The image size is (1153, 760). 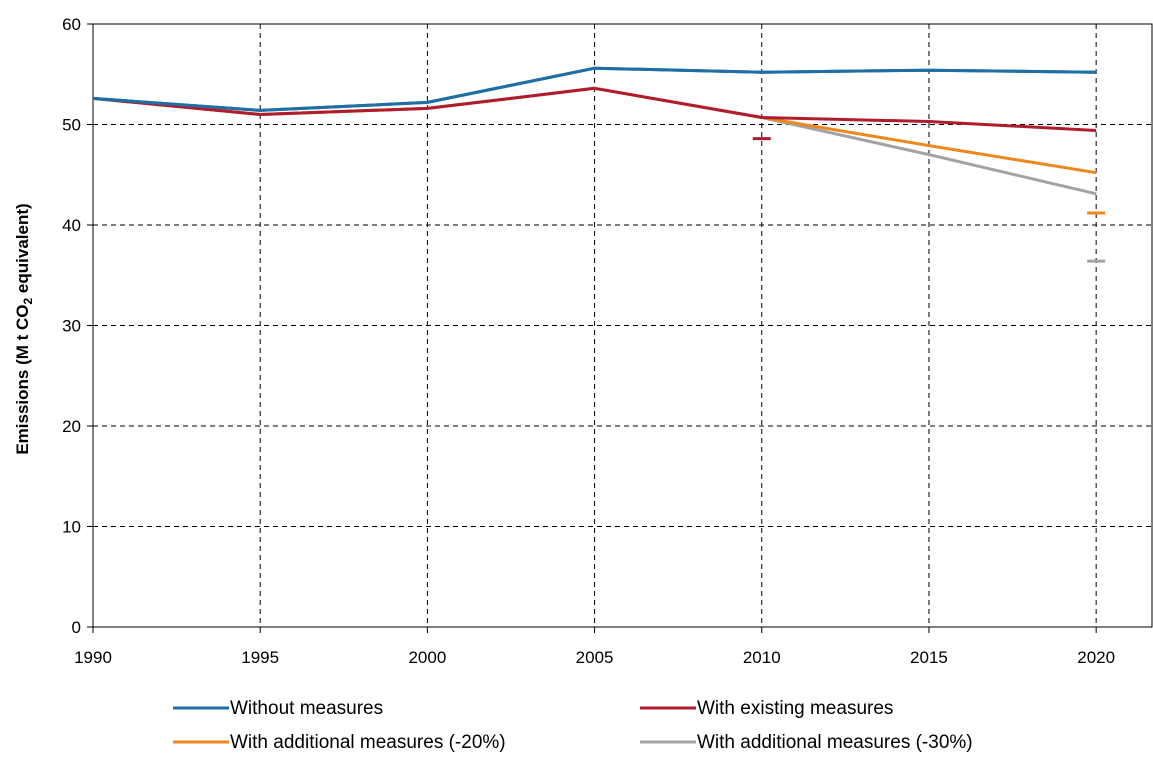 What do you see at coordinates (306, 708) in the screenshot?
I see `legend-label: Without measures` at bounding box center [306, 708].